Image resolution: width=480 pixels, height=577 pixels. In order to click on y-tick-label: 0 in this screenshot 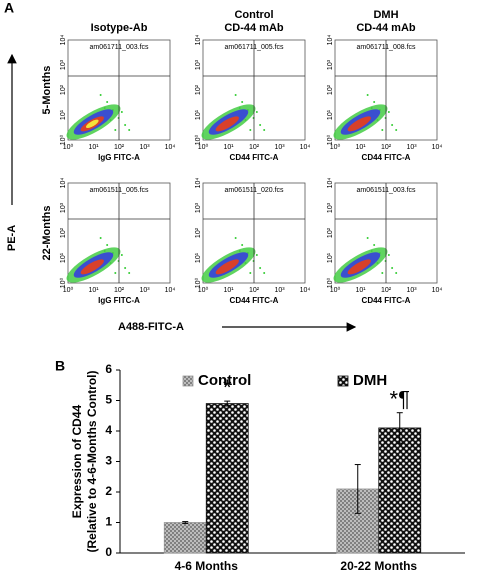, I will do `click(108, 552)`.